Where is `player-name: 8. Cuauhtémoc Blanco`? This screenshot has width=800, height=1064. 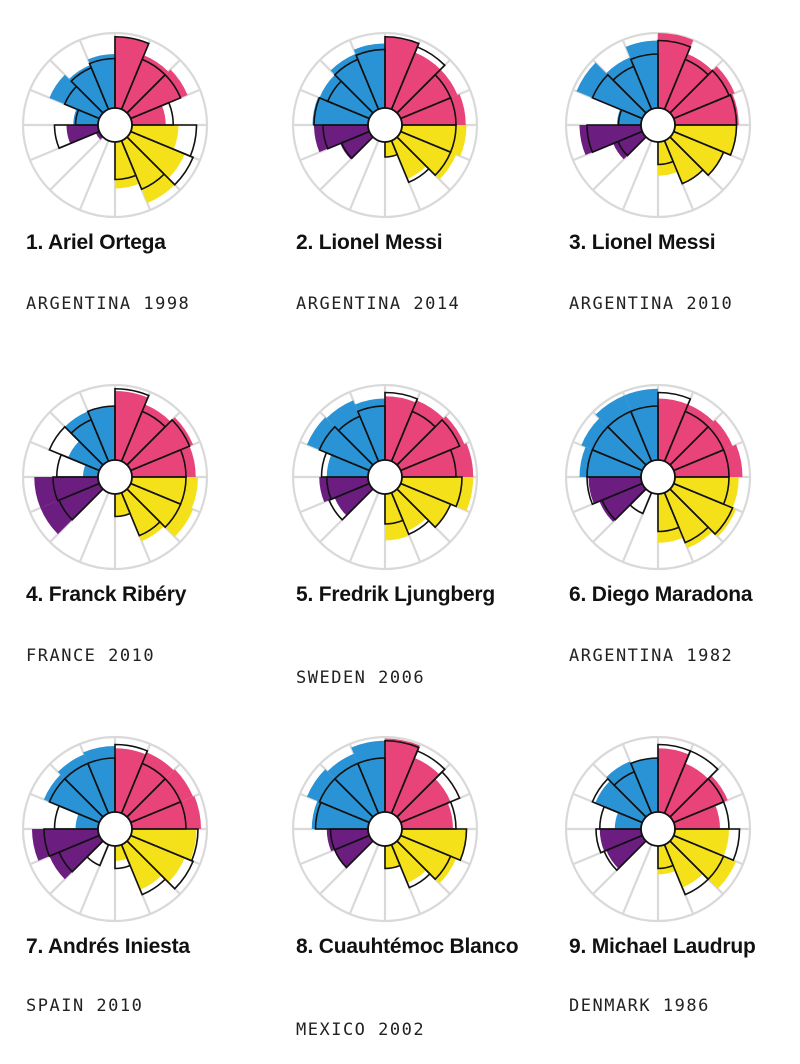 player-name: 8. Cuauhtémoc Blanco is located at coordinates (407, 946).